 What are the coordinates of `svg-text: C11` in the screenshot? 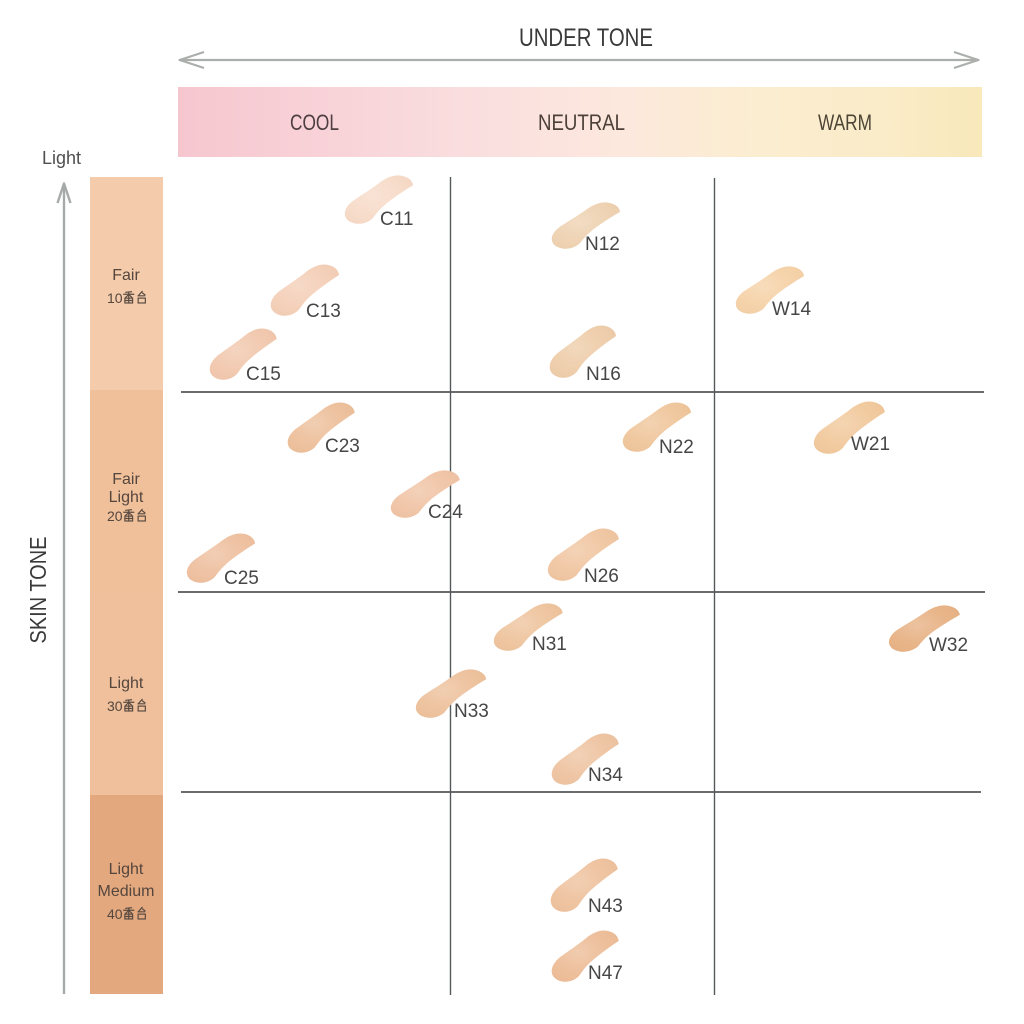 It's located at (396, 219).